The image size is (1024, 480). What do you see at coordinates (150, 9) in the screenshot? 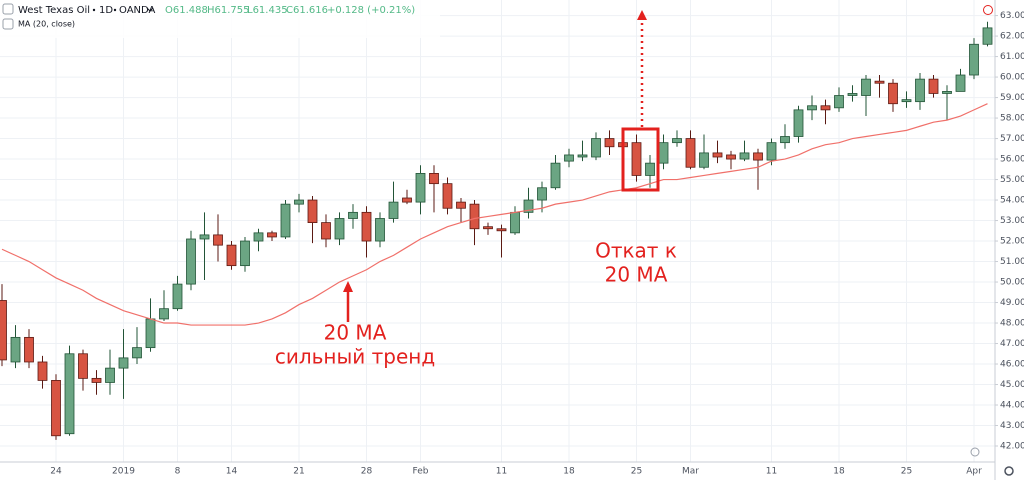
I see `dropdown-icon` at bounding box center [150, 9].